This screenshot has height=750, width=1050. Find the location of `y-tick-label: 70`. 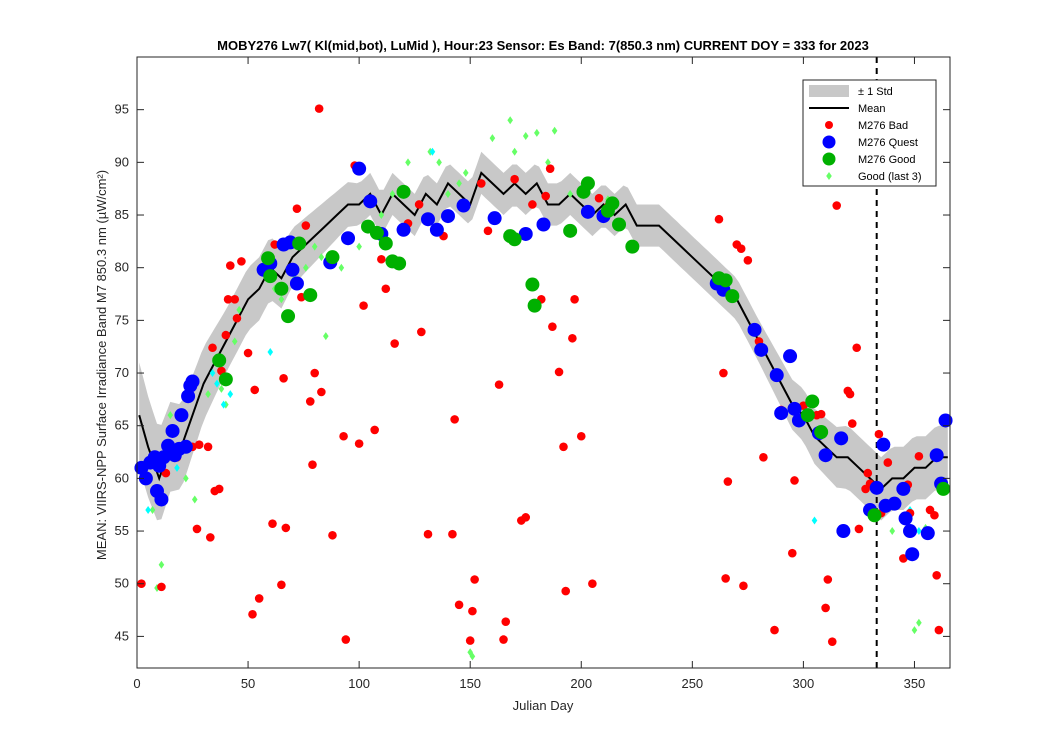

y-tick-label: 70 is located at coordinates (122, 372).